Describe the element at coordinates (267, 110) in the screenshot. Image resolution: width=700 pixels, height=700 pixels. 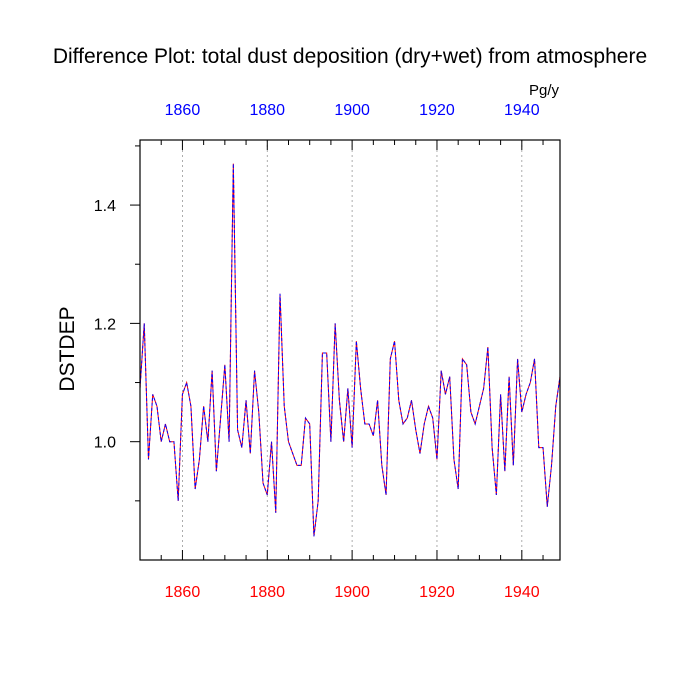
I see `x-tick-label-top: 1880` at that location.